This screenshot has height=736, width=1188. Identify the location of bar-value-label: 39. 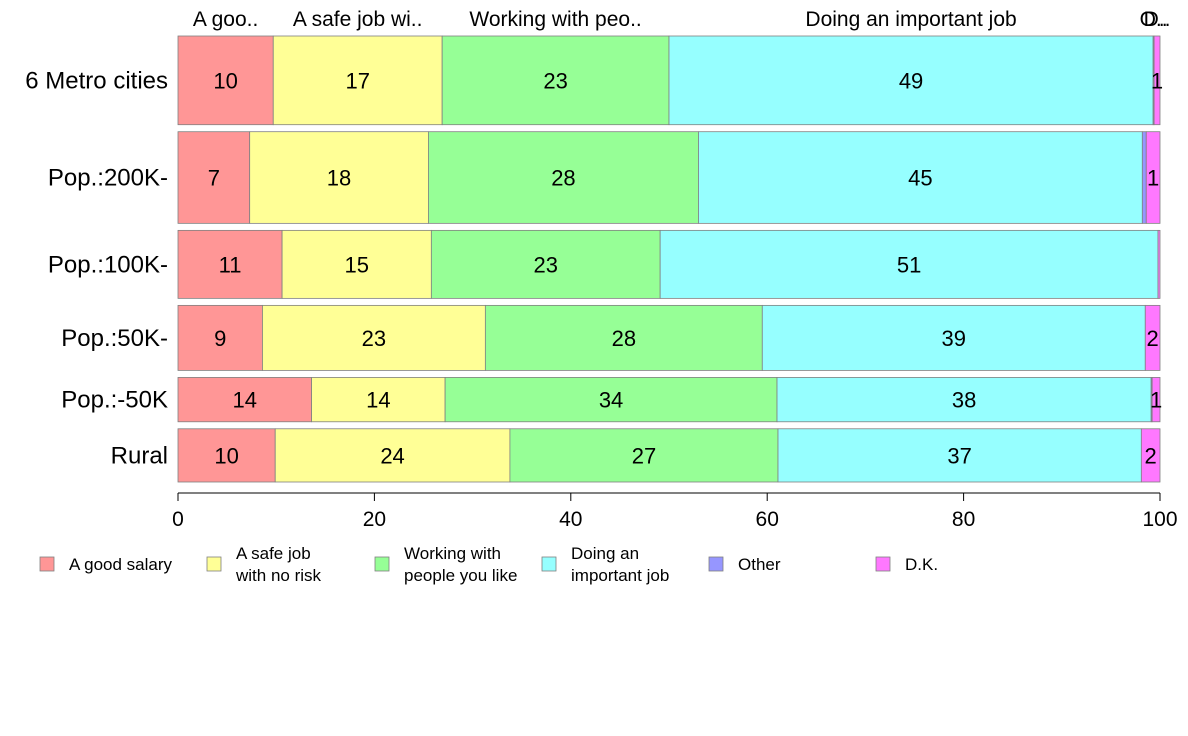
(954, 338).